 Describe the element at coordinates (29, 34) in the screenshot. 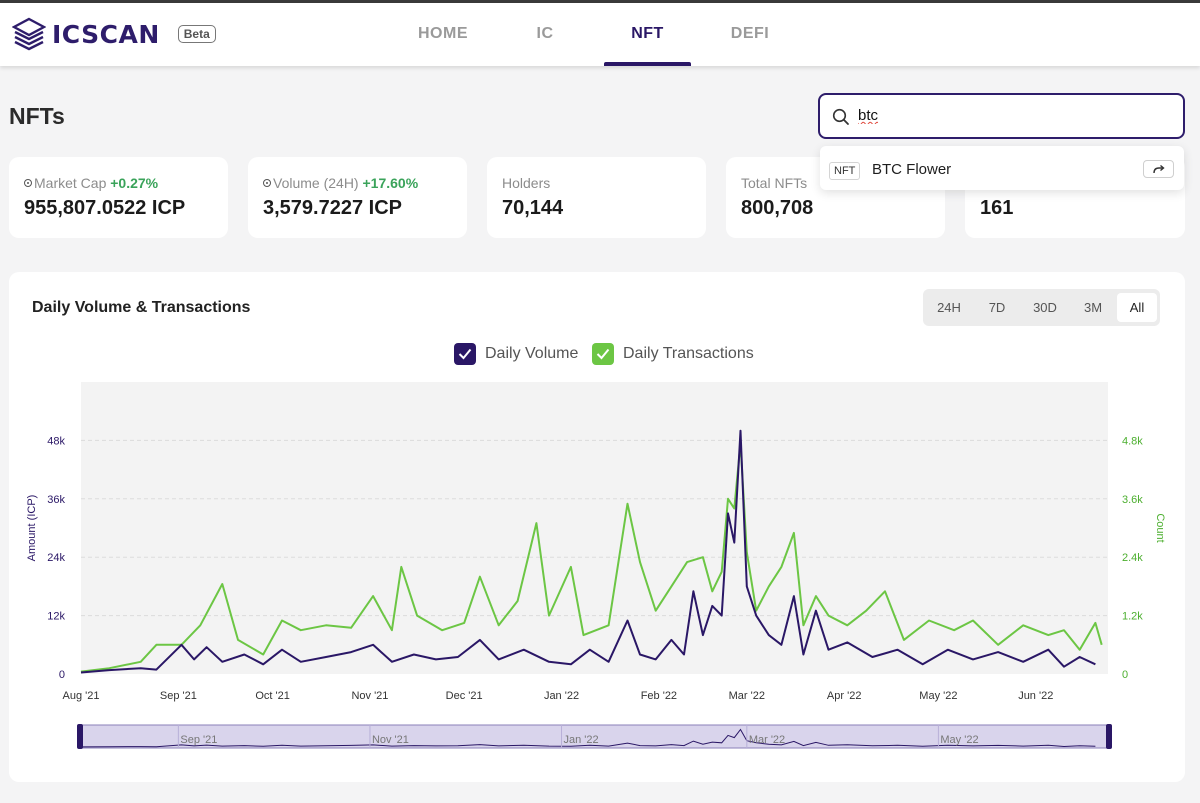

I see `logo-icon` at that location.